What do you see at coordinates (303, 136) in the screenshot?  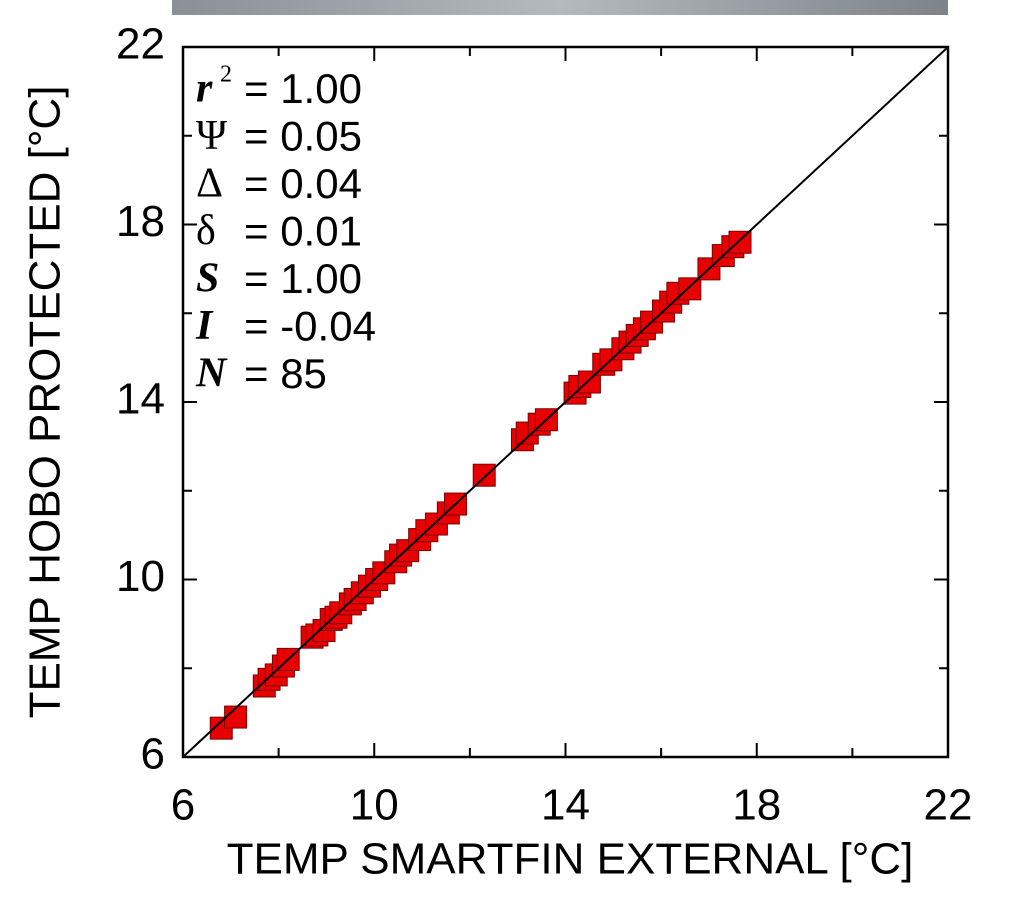 I see `stat-text: = 0.05` at bounding box center [303, 136].